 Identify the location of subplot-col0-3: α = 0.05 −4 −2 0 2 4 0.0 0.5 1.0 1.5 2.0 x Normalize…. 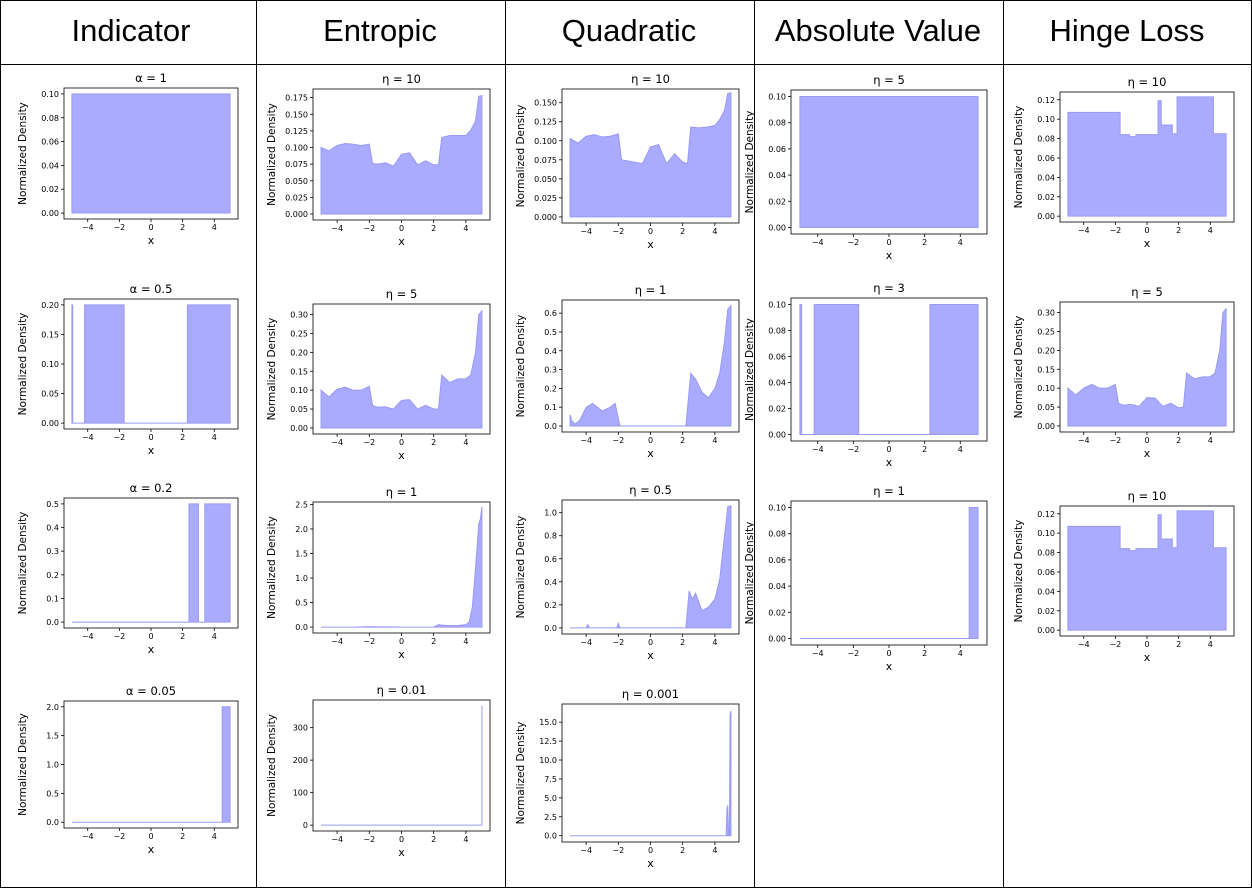
(128, 770).